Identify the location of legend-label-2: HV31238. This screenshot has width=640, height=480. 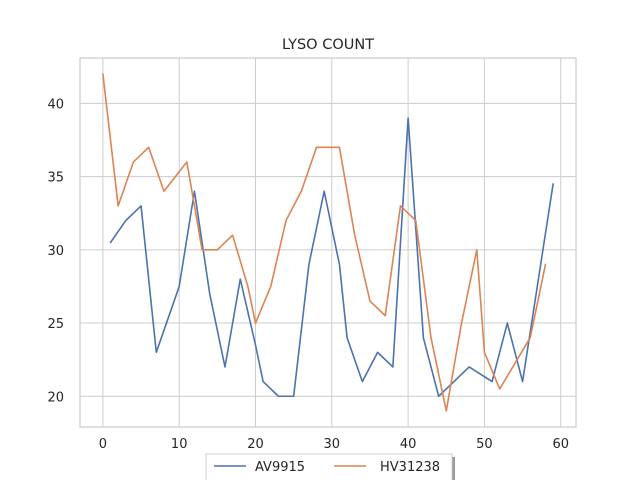
(410, 467).